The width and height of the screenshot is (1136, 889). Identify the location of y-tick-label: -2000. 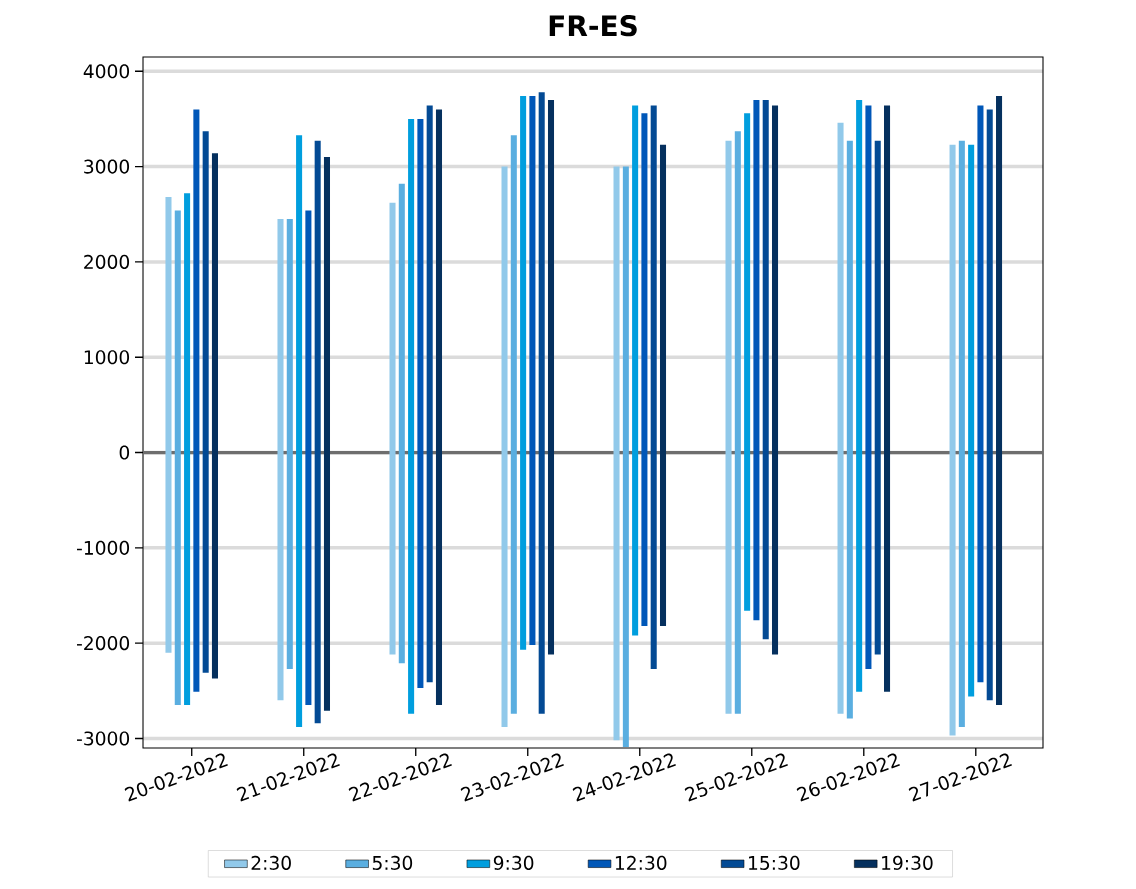
(103, 643).